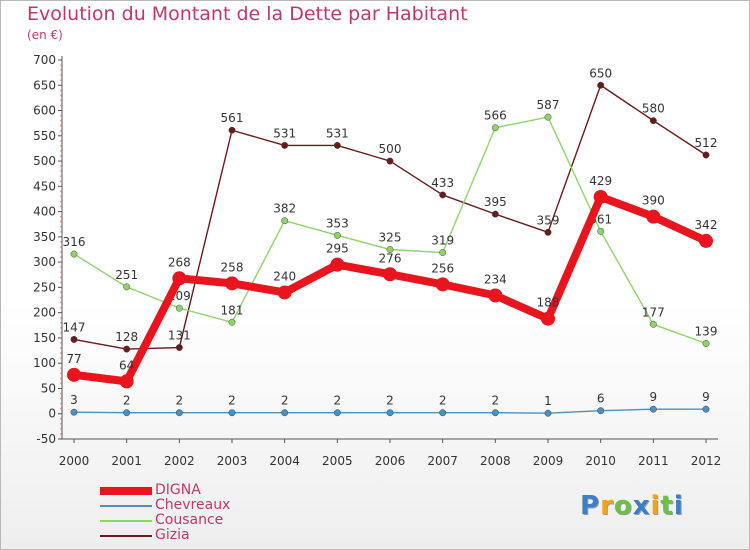 The width and height of the screenshot is (750, 550). I want to click on data-label: 177, so click(653, 312).